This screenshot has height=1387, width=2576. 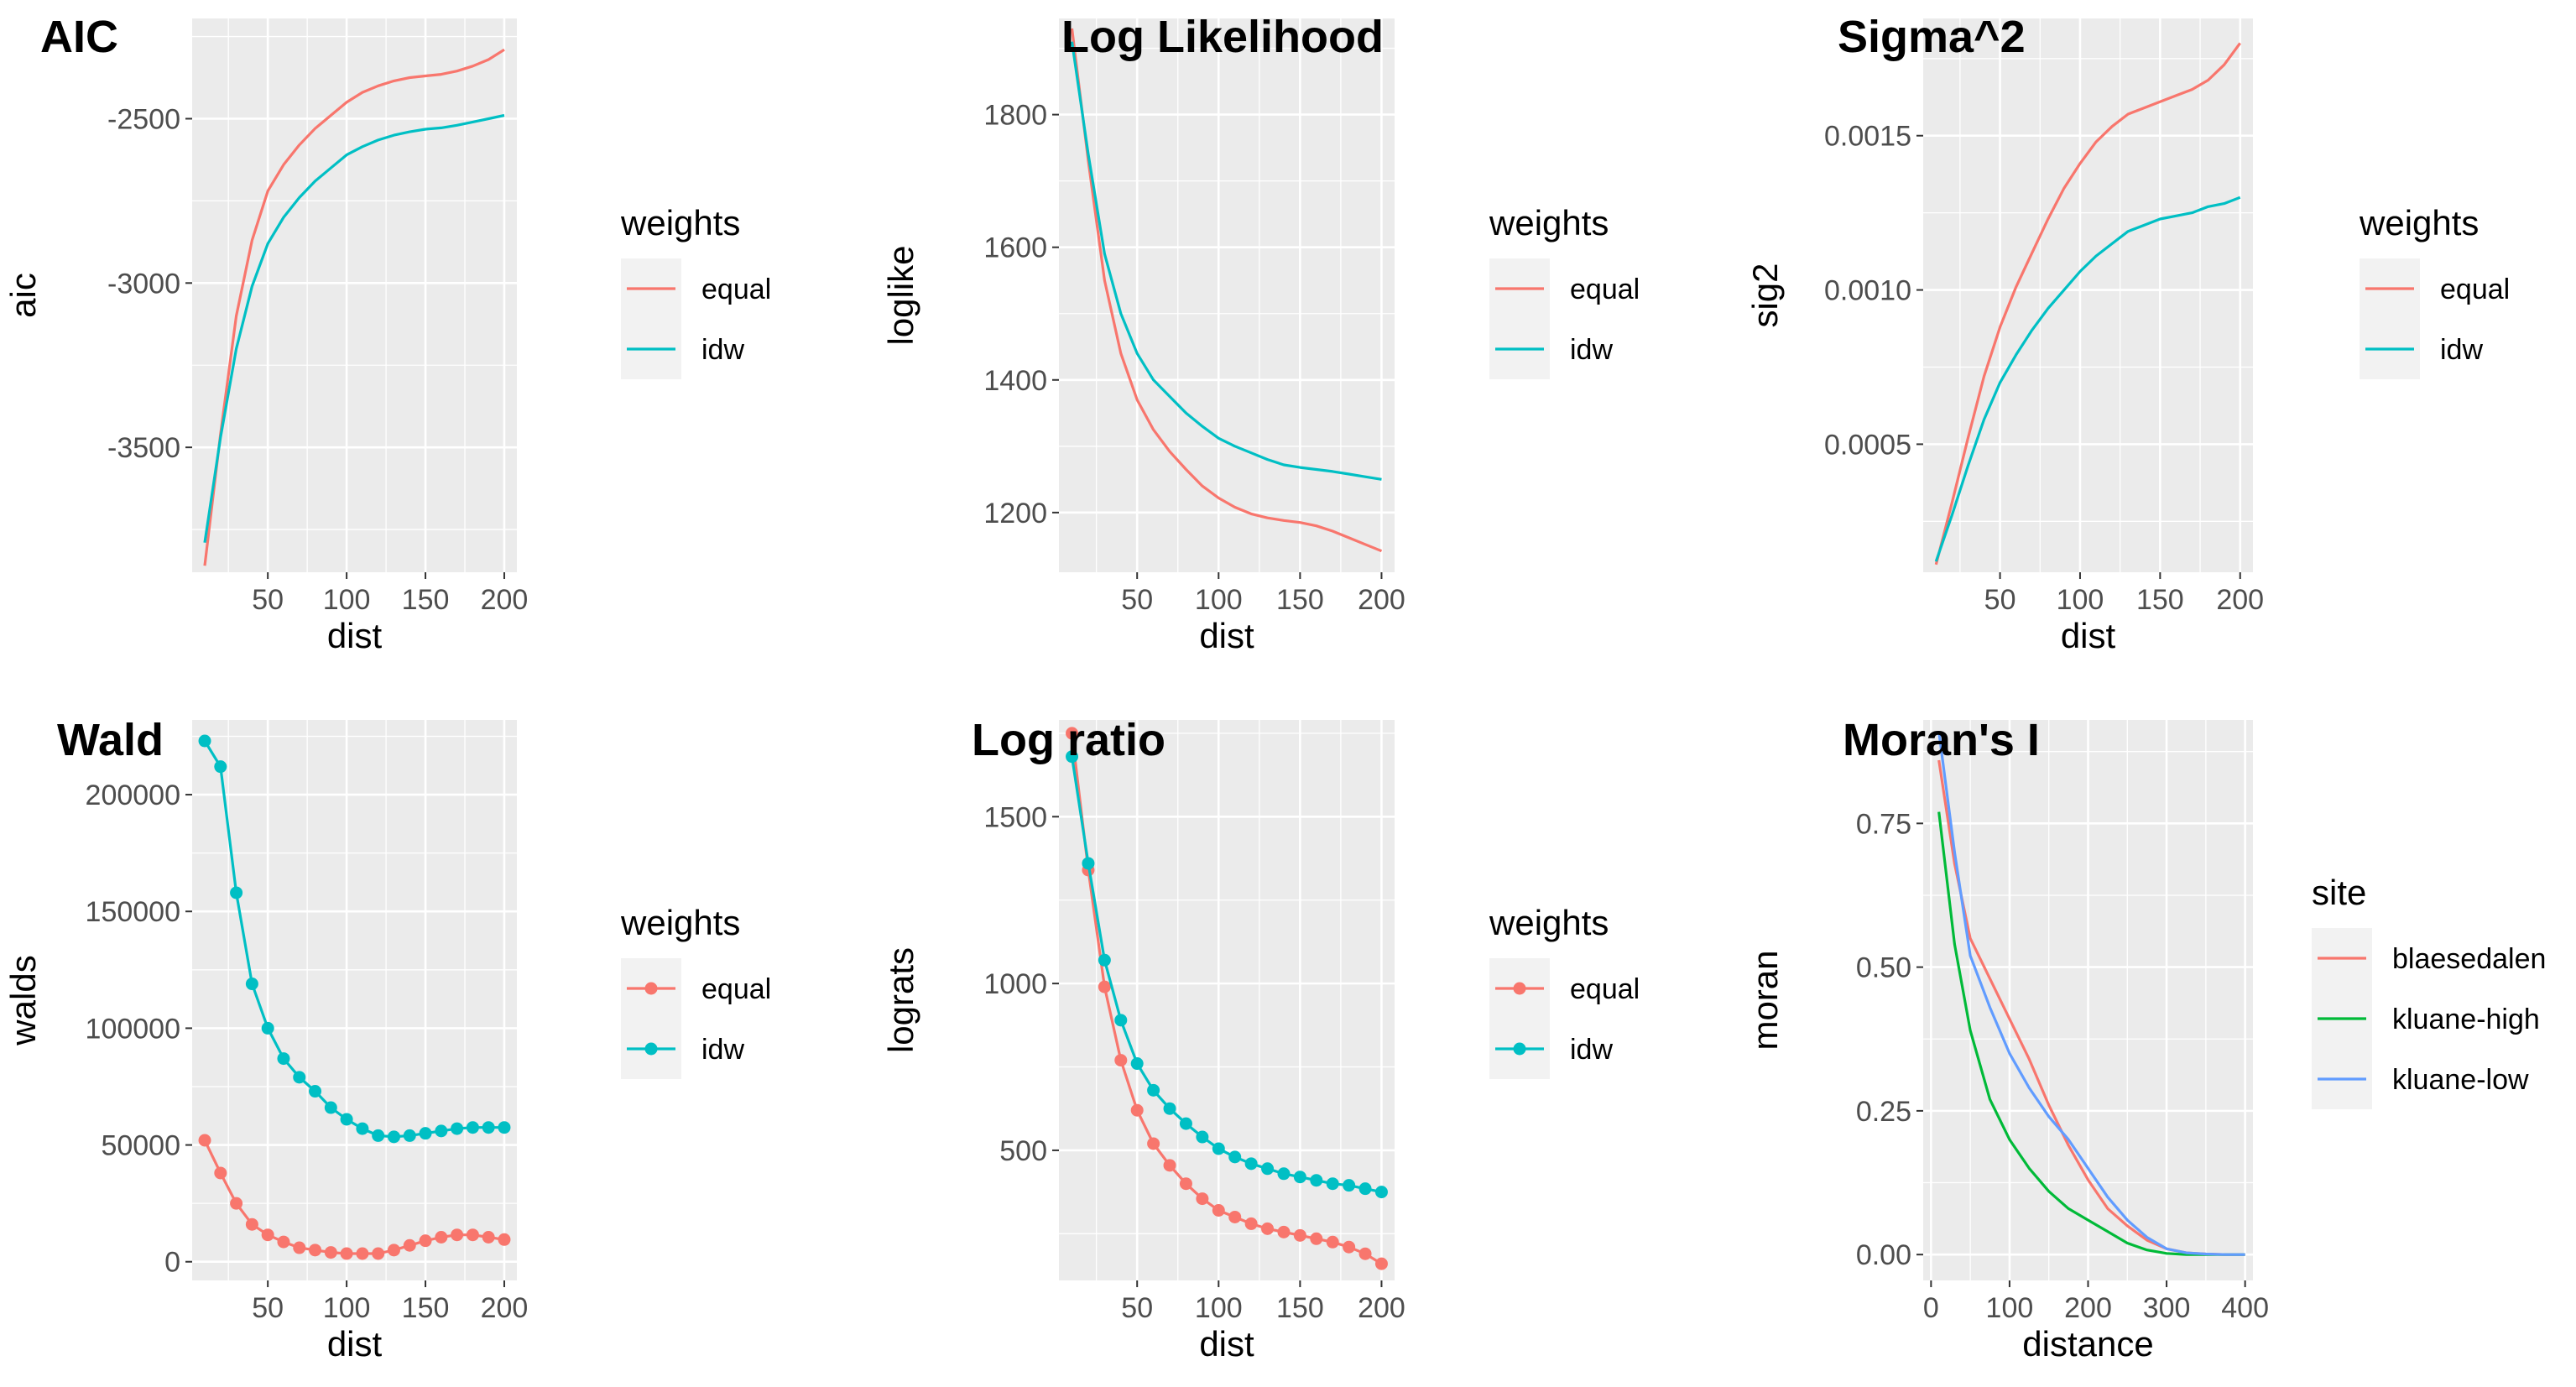 I want to click on series-line-equal, so click(x=2087, y=304).